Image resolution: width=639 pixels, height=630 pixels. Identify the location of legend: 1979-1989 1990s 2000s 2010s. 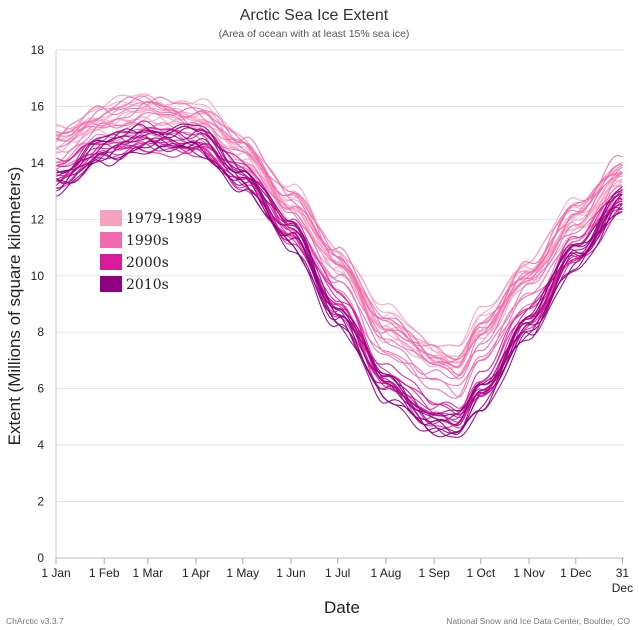
(151, 251).